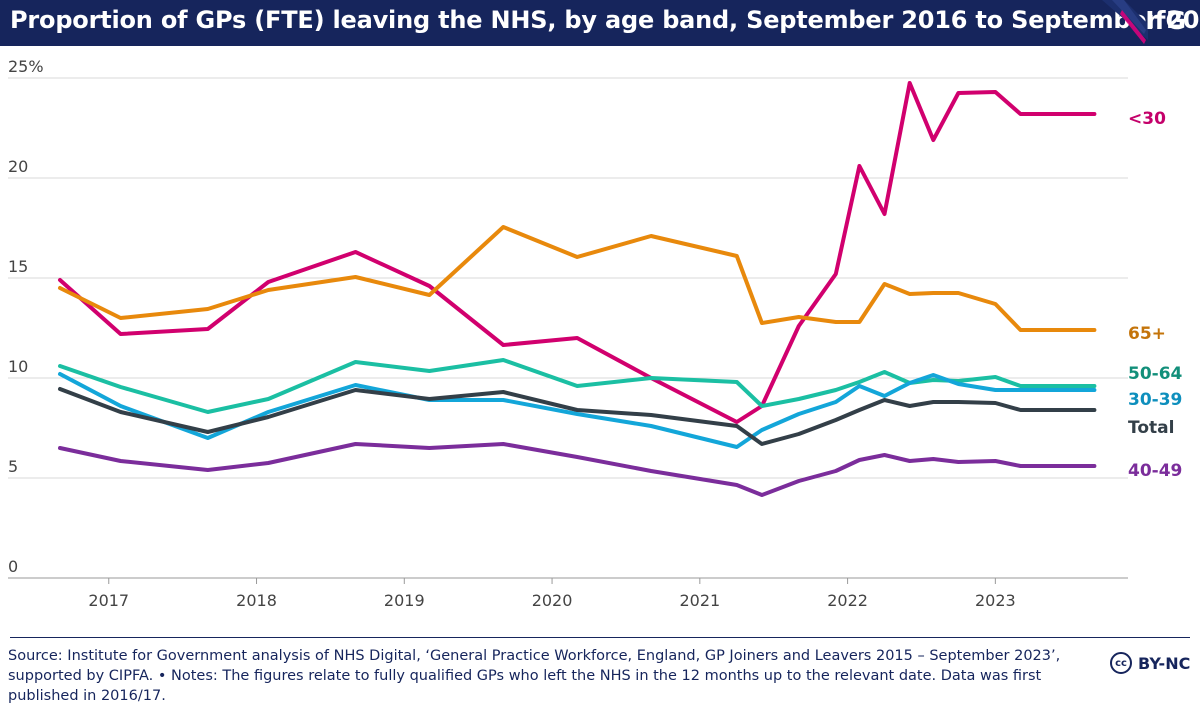  I want to click on series-label: Total, so click(1151, 428).